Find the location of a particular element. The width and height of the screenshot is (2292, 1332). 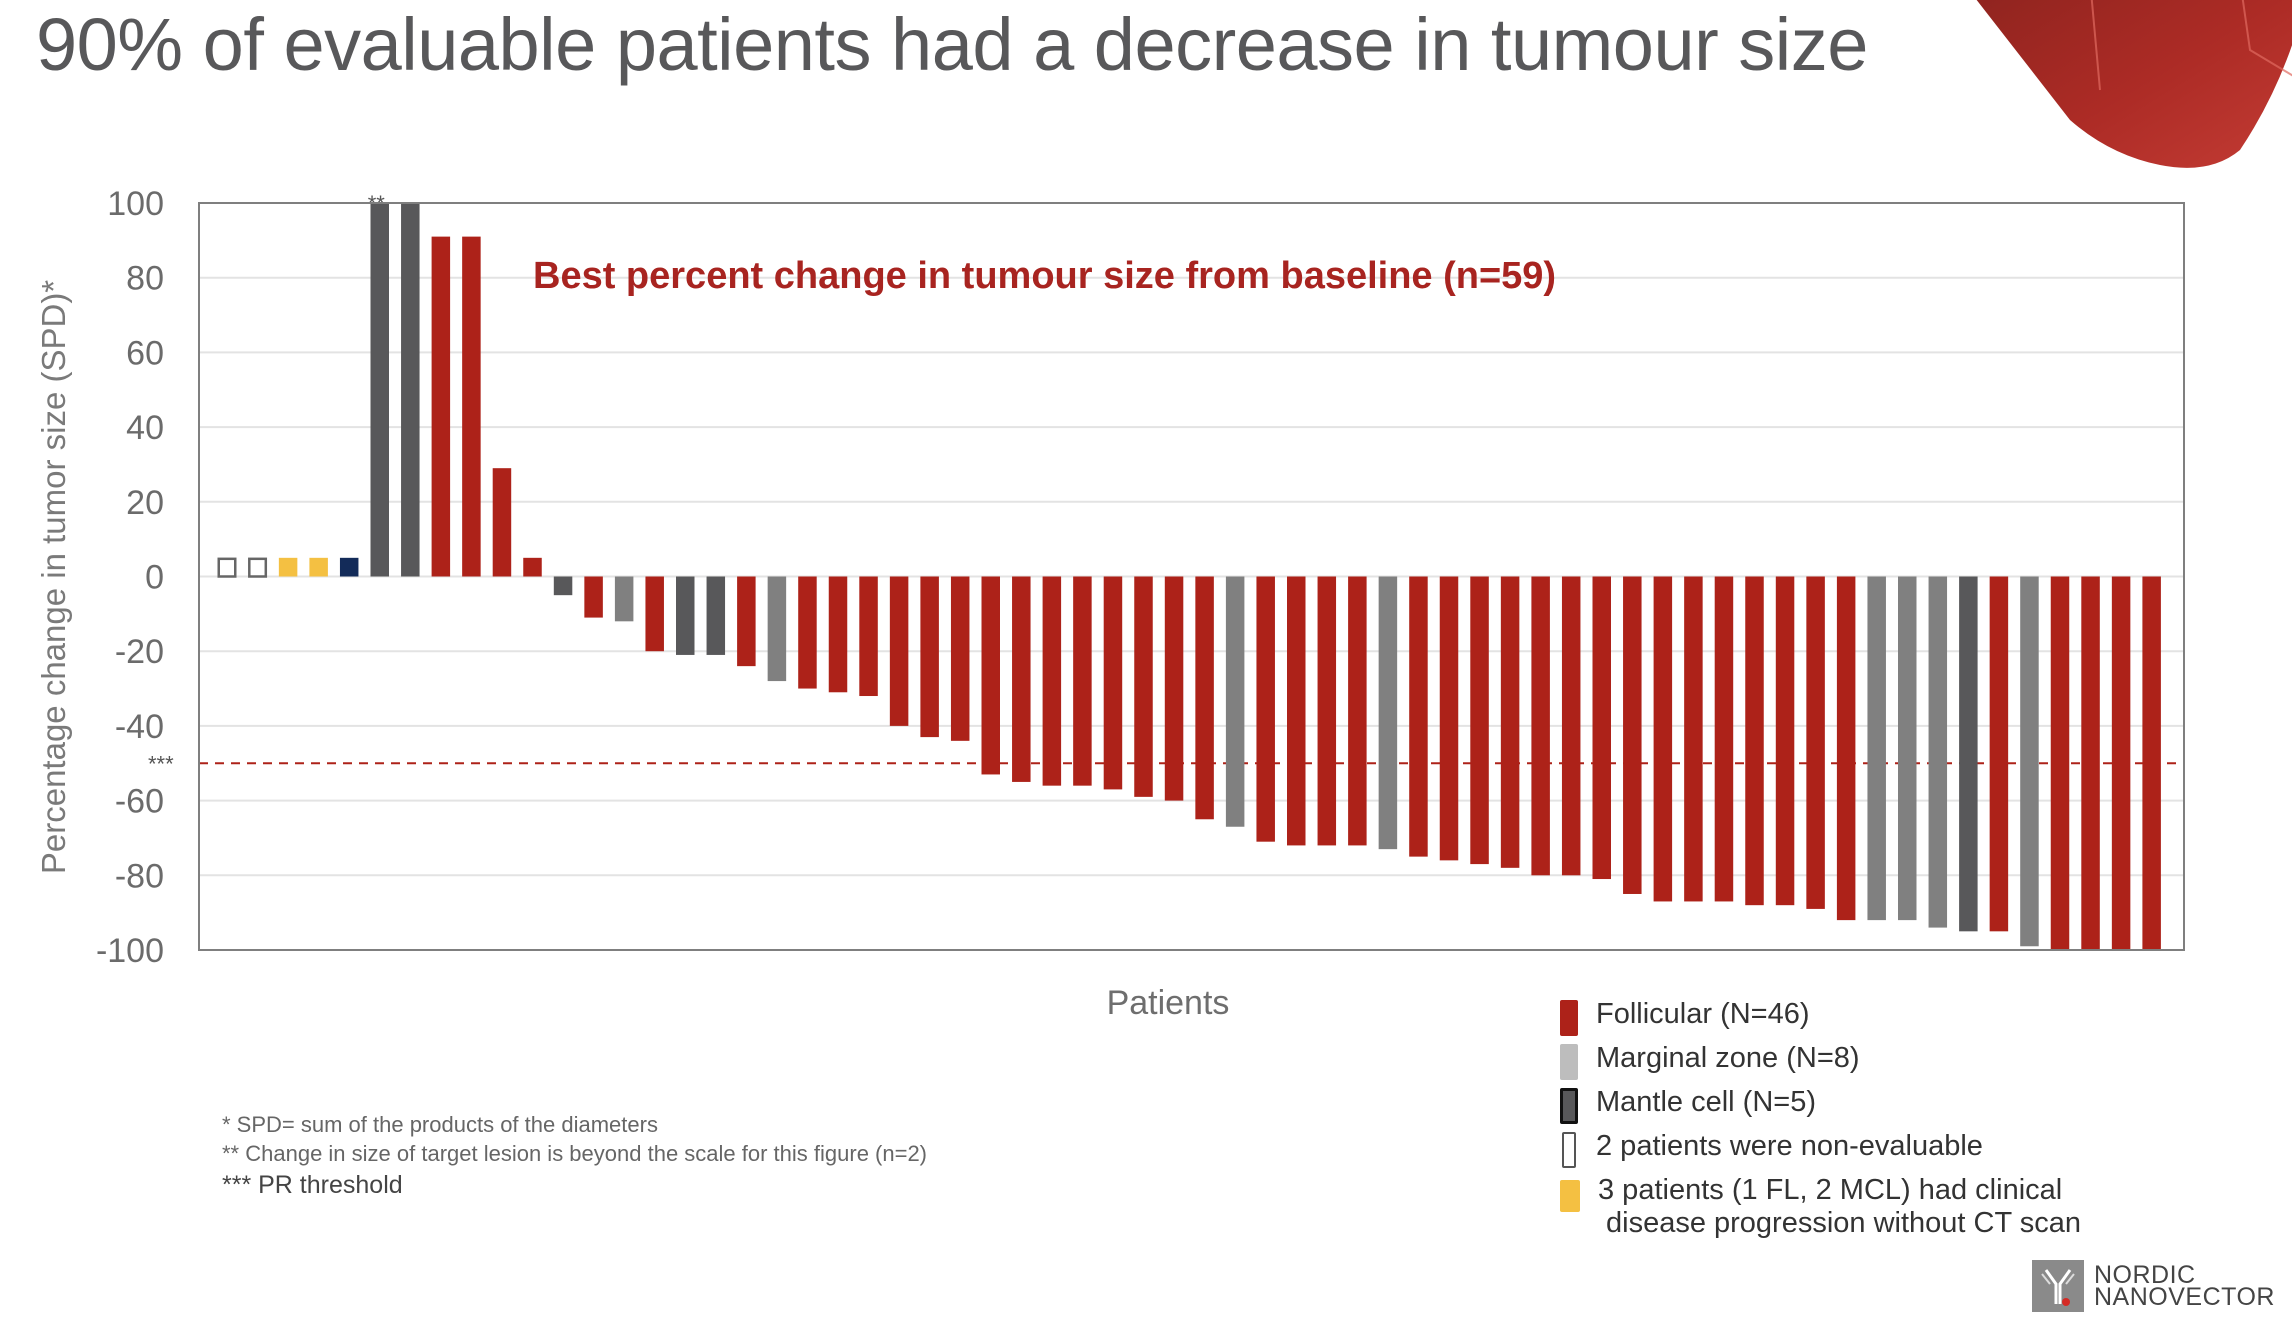

legend-label: Follicular (N=46) is located at coordinates (1703, 1014).